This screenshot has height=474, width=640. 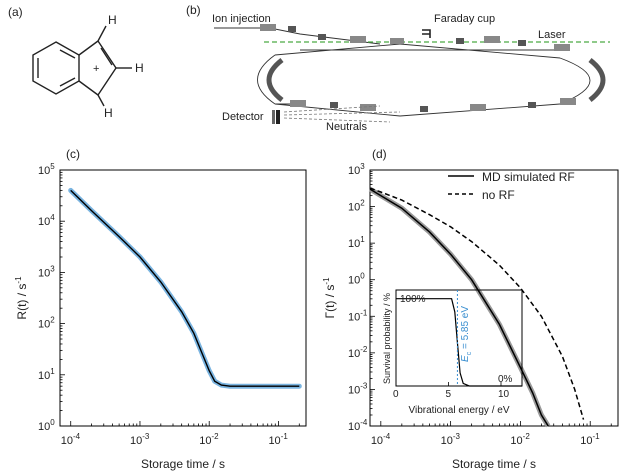 What do you see at coordinates (82, 66) in the screenshot?
I see `indenyl-cation-structure` at bounding box center [82, 66].